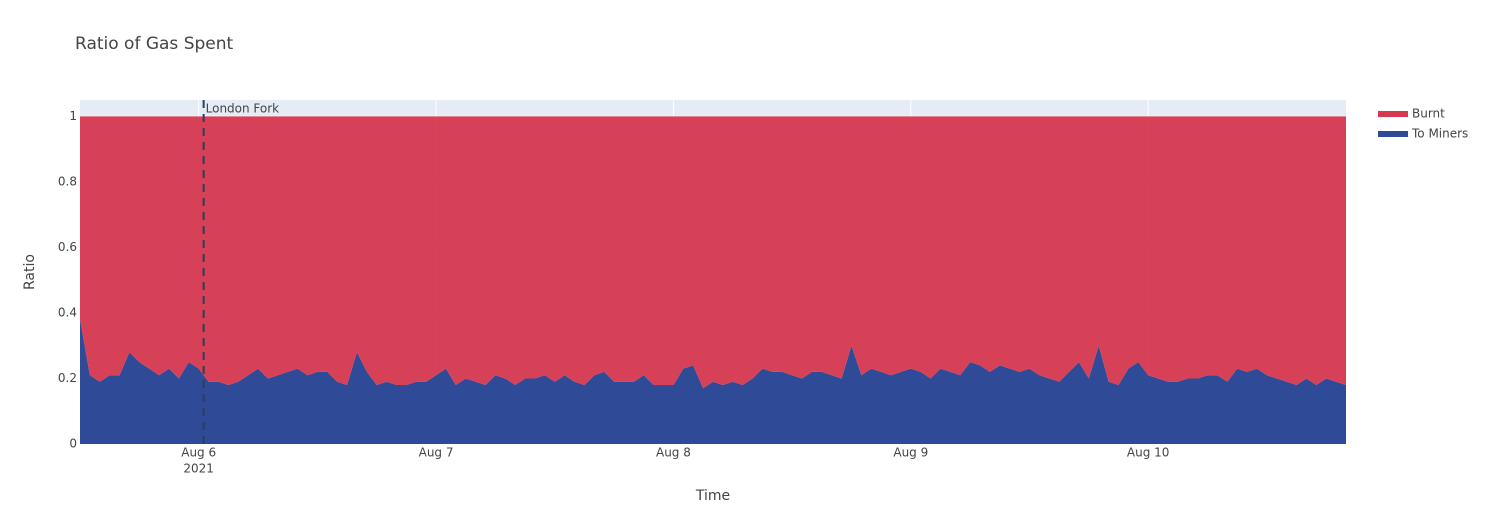 The image size is (1488, 525). What do you see at coordinates (1428, 114) in the screenshot?
I see `legend-label: Burnt` at bounding box center [1428, 114].